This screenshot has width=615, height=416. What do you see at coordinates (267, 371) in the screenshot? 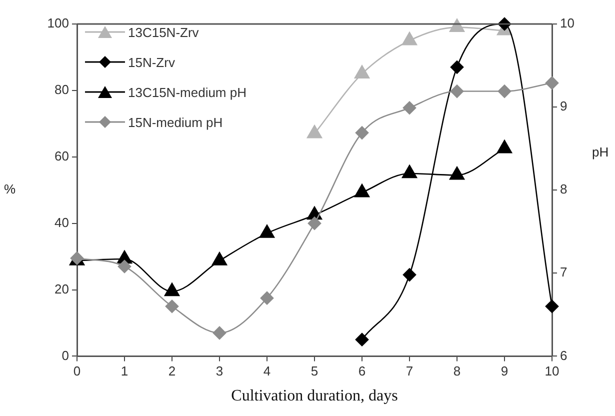
I see `x-tick-label: 4` at bounding box center [267, 371].